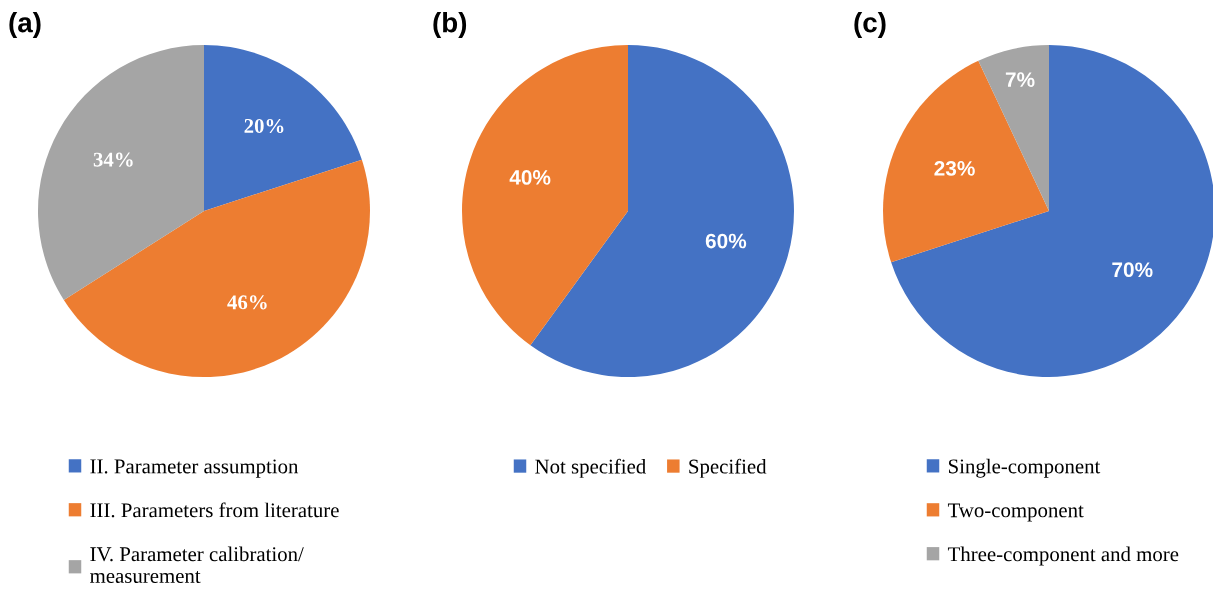 This screenshot has width=1213, height=608. What do you see at coordinates (264, 126) in the screenshot?
I see `data-label: 20%` at bounding box center [264, 126].